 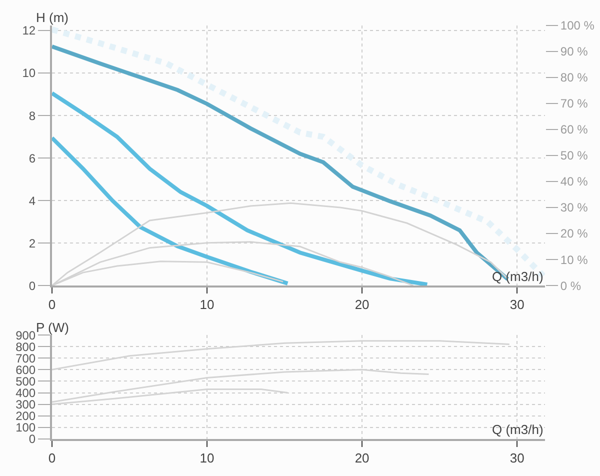 I want to click on y2-tick-label: 80 %, so click(x=574, y=77).